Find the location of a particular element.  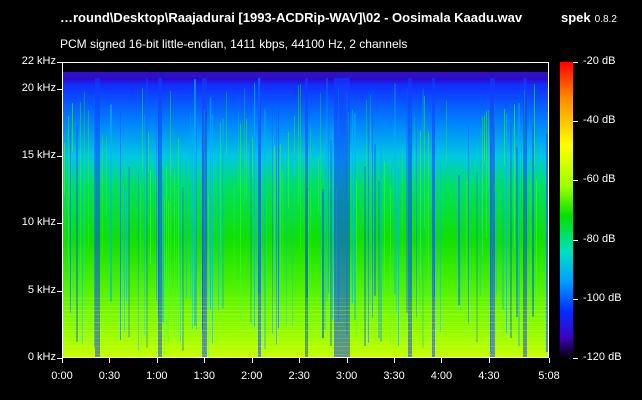

y-tick-label: 15 kHz is located at coordinates (38, 155).